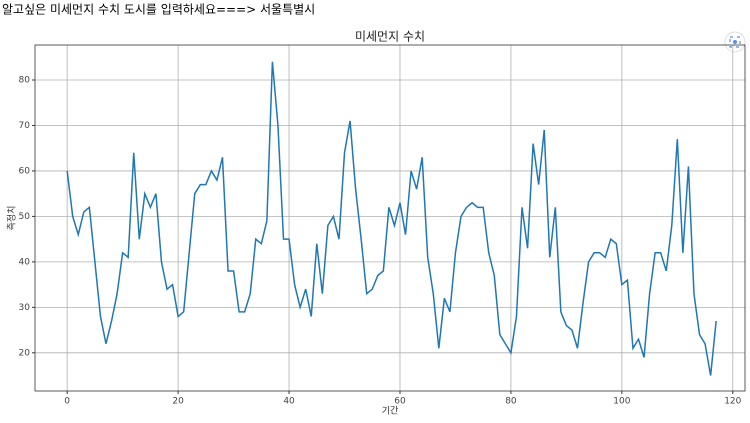 The height and width of the screenshot is (423, 750). Describe the element at coordinates (158, 10) in the screenshot. I see `input-prompt: 알고싶은 미세먼지 수치 도시를 입력하세요===> 서울특별시` at that location.